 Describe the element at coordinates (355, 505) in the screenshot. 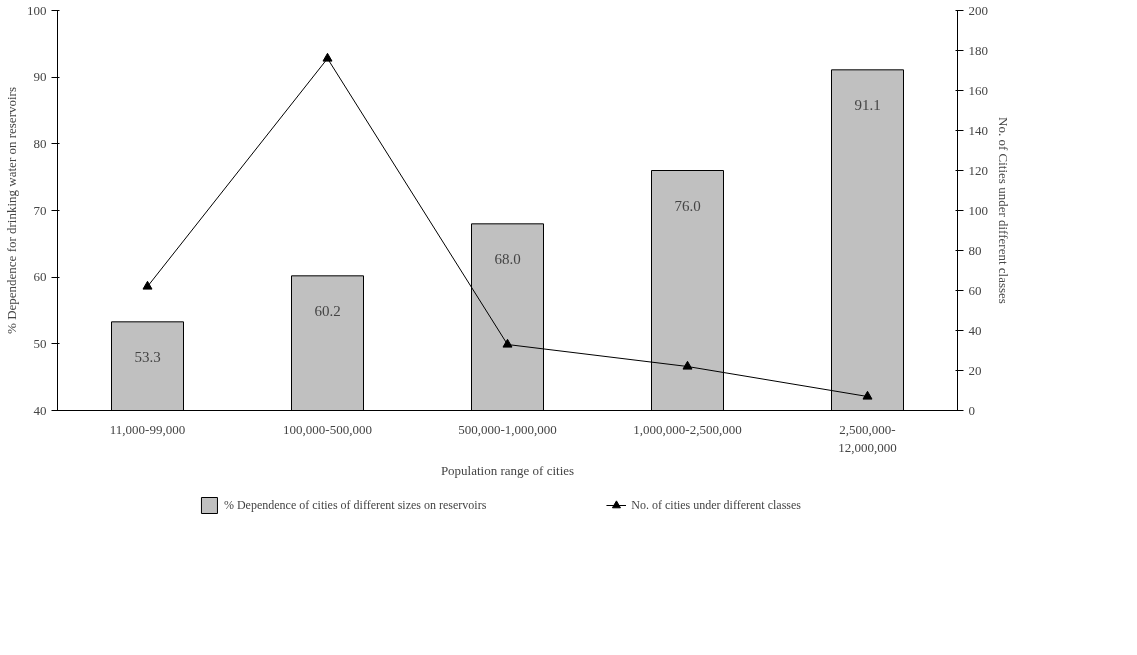

I see `legend-label: % Dependence of cities of different sizes on reservoirs` at that location.